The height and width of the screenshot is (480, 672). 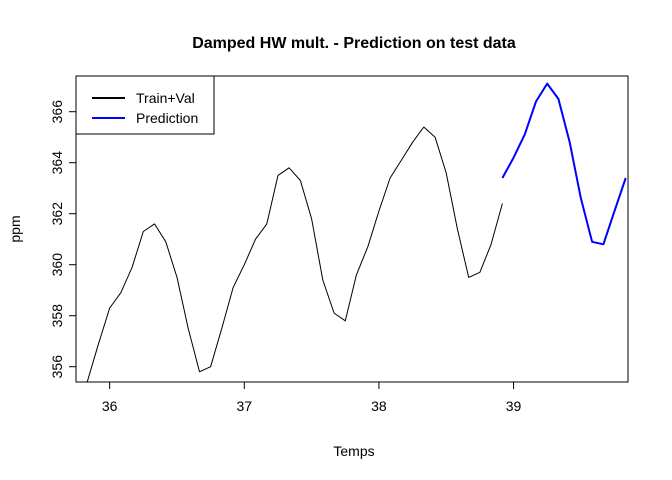 I want to click on x-tick-label: 36, so click(x=110, y=406).